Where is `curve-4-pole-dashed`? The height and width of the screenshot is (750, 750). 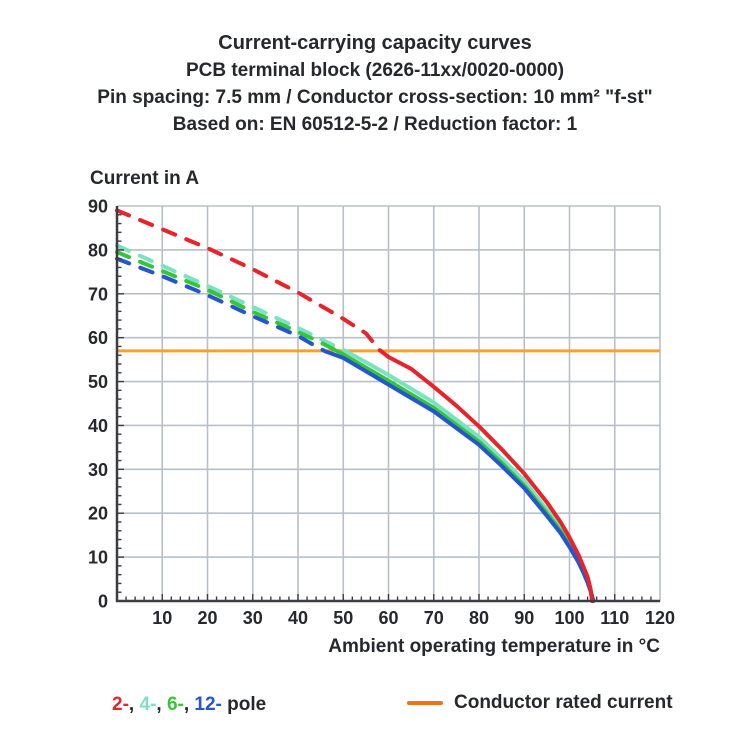 curve-4-pole-dashed is located at coordinates (231, 298).